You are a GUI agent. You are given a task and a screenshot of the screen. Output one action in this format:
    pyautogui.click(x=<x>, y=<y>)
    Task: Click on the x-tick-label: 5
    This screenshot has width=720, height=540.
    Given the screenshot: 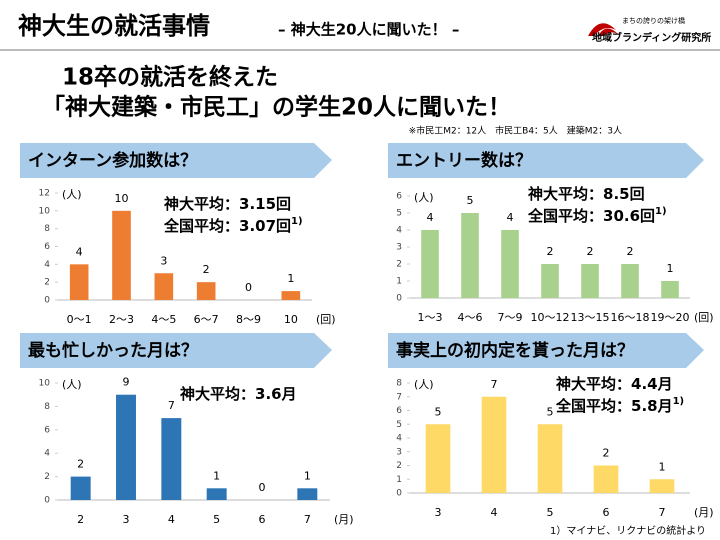 What is the action you would take?
    pyautogui.click(x=550, y=512)
    